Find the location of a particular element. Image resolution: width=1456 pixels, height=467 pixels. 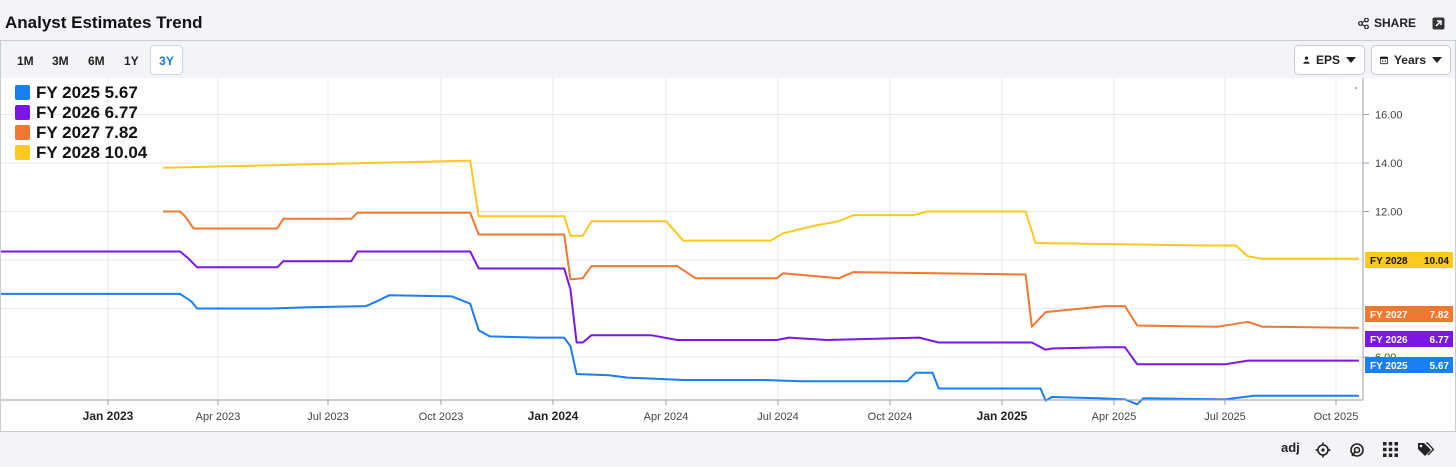

compare-icon is located at coordinates (1357, 450).